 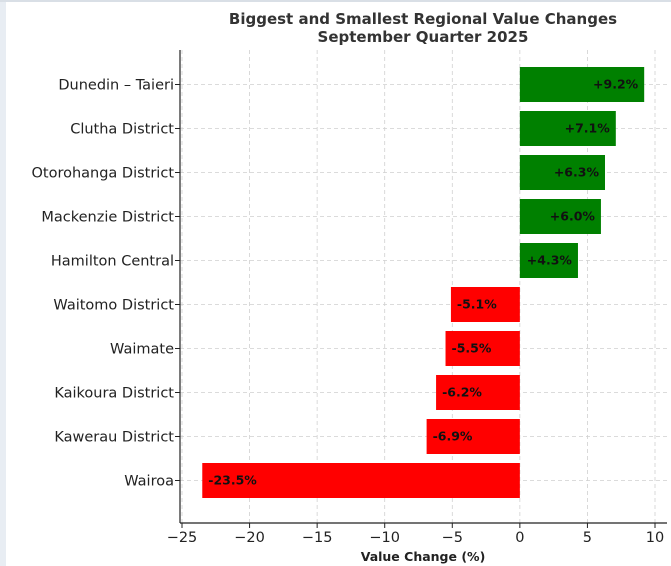 What do you see at coordinates (587, 538) in the screenshot?
I see `x-tick-label: 5` at bounding box center [587, 538].